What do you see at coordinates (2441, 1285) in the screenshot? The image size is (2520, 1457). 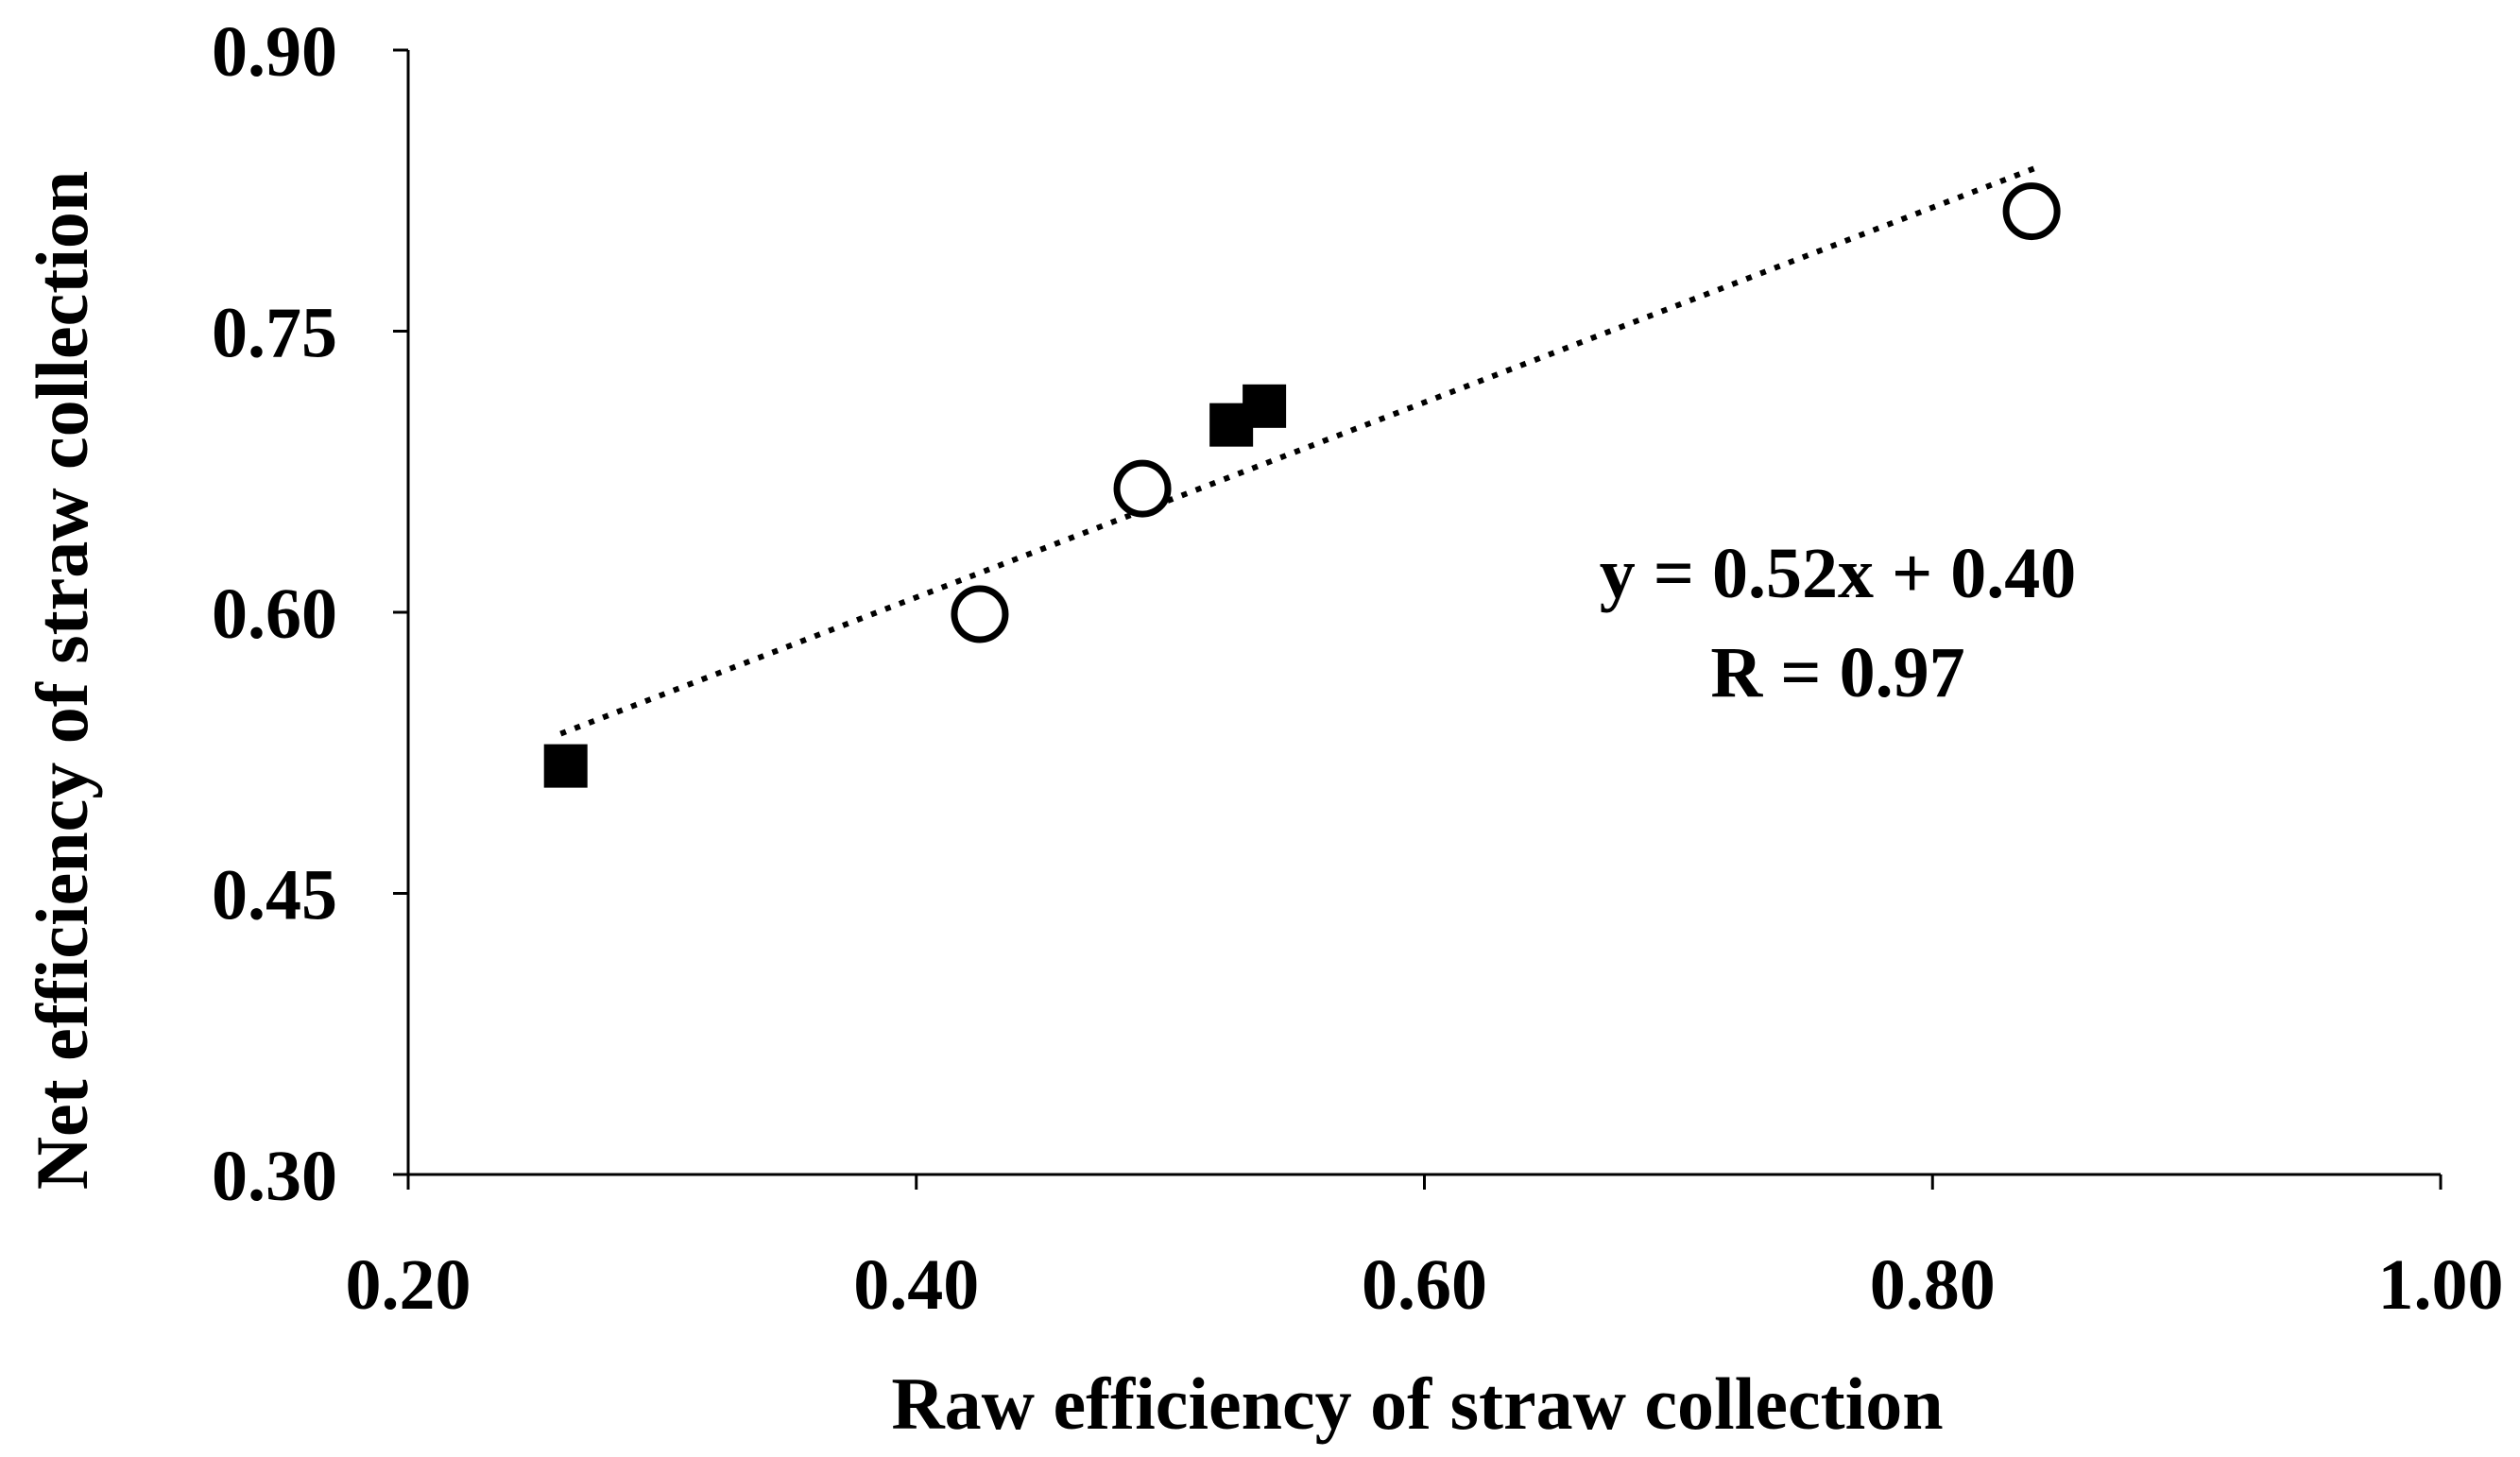 I see `x-tick-label: 1.00` at bounding box center [2441, 1285].